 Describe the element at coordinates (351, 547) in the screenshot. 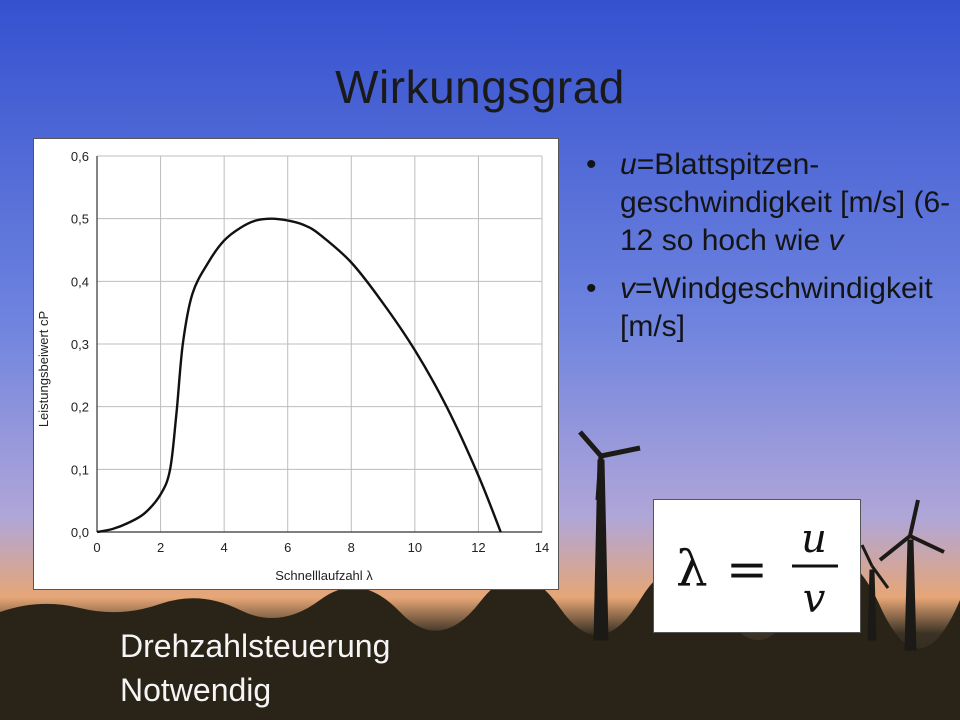

I see `x-tick-label: 8` at that location.